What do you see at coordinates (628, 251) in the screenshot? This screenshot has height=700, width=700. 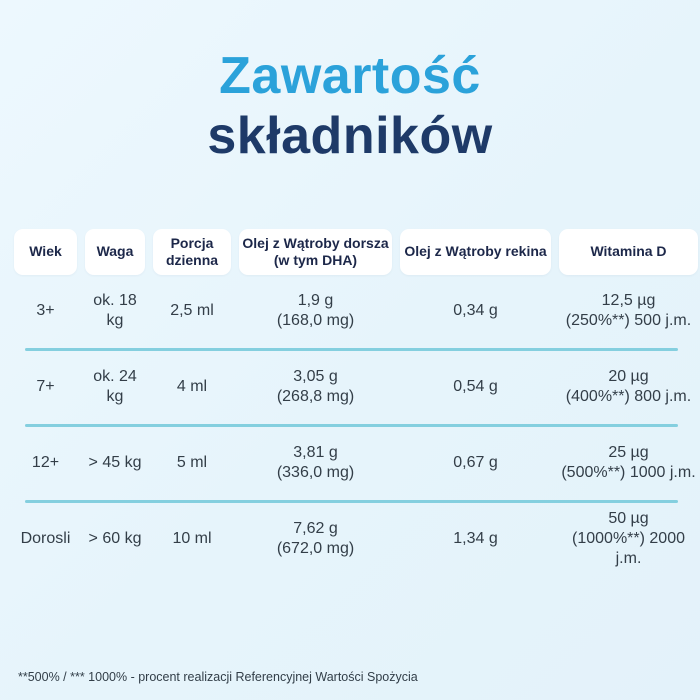 I see `column-header-vitamin-d: Witamina D` at bounding box center [628, 251].